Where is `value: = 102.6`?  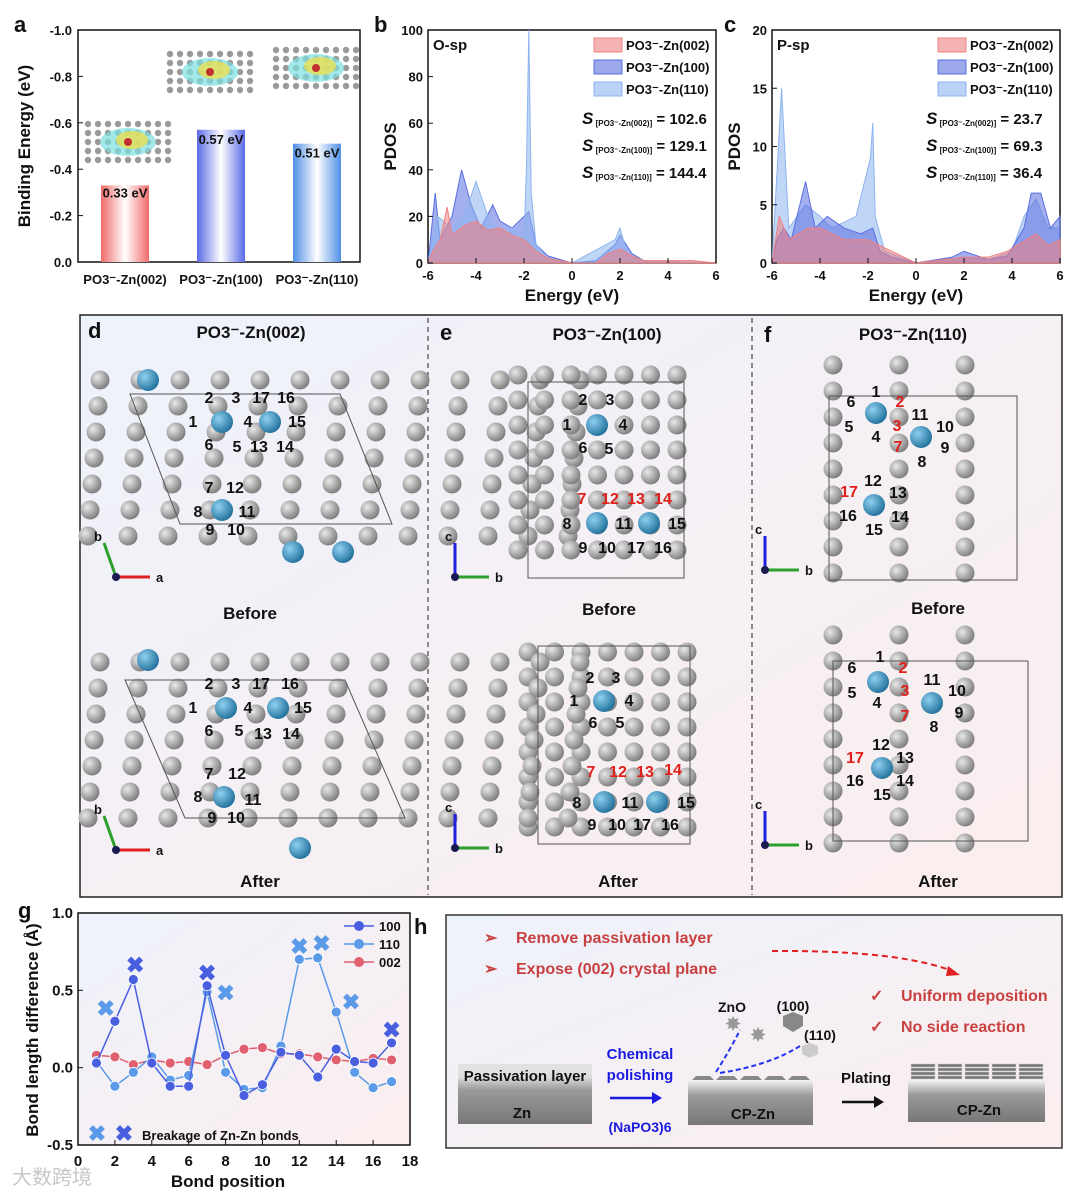 value: = 102.6 is located at coordinates (679, 119).